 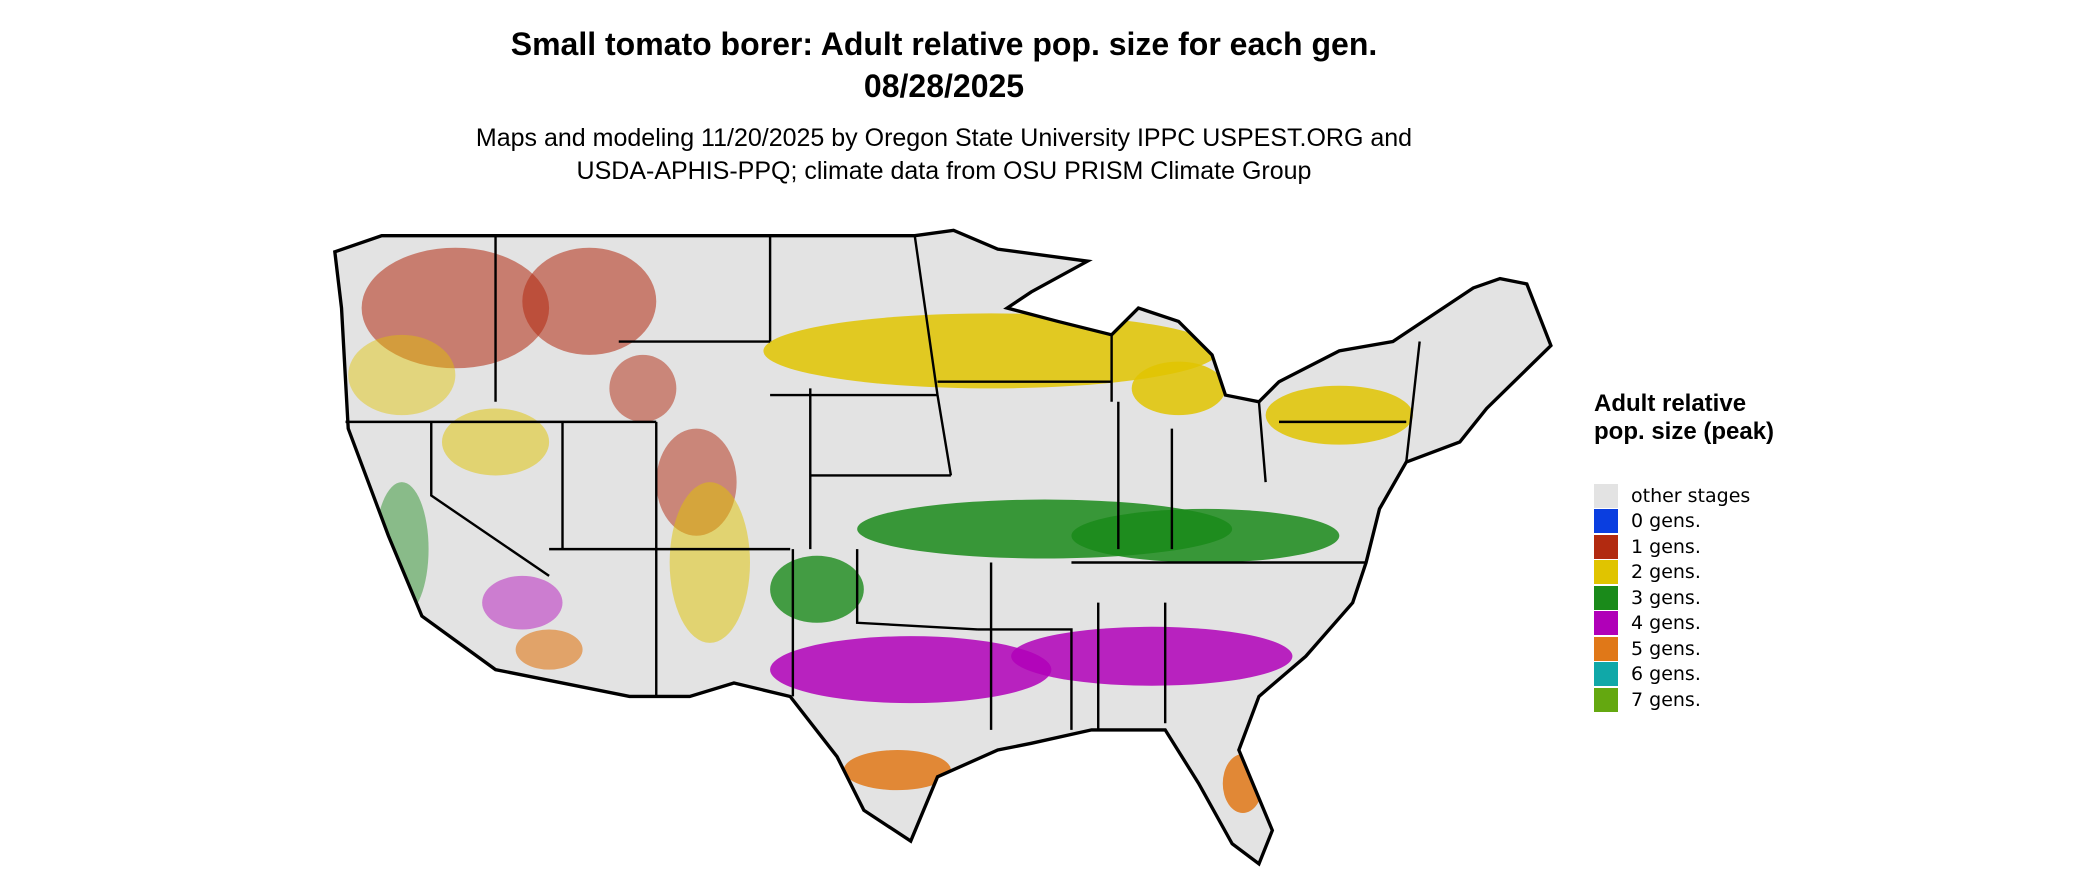 I want to click on legend-label: 1 gens., so click(x=1666, y=546).